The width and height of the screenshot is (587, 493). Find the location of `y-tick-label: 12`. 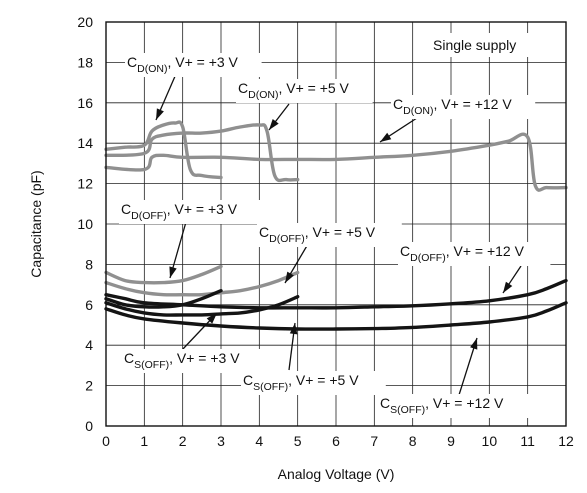

y-tick-label: 12 is located at coordinates (85, 184).